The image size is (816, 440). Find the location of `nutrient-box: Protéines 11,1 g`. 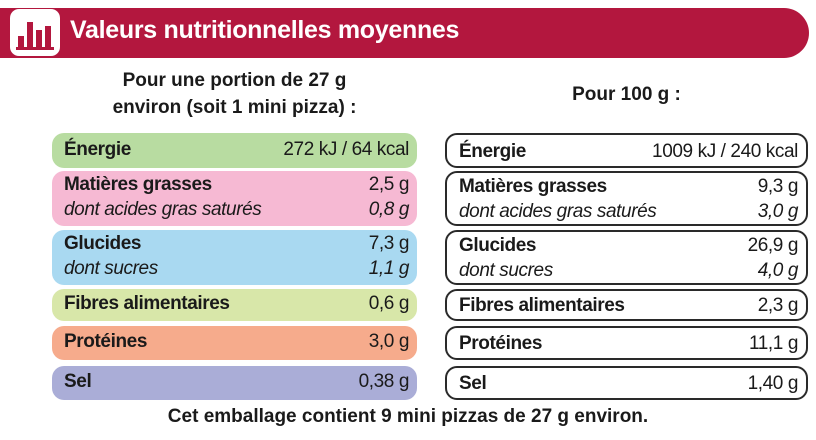

nutrient-box: Protéines 11,1 g is located at coordinates (626, 343).